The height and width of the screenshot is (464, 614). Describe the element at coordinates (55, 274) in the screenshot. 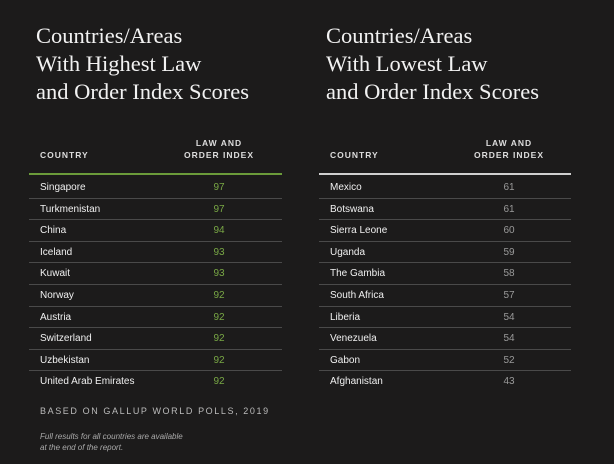

I see `country-name: Kuwait` at that location.